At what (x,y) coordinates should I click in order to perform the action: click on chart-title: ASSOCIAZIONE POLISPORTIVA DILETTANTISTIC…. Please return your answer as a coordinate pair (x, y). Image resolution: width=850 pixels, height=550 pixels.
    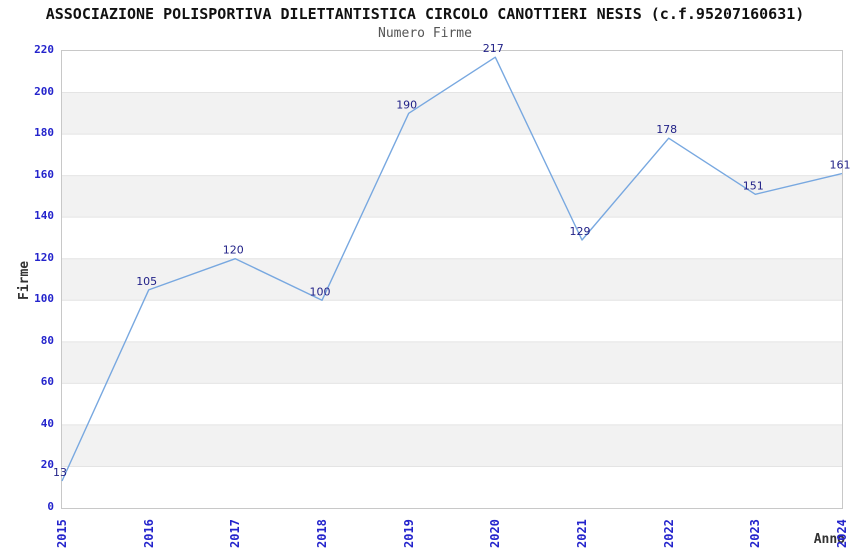
    Looking at the image, I should click on (425, 14).